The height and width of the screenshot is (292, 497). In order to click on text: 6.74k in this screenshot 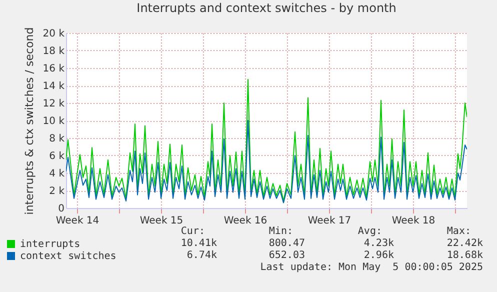, I will do `click(201, 255)`.